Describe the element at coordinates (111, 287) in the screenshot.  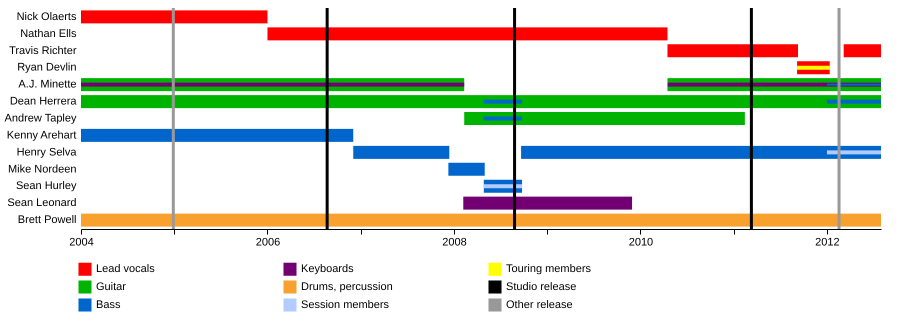
I see `legend-label: Guitar` at that location.